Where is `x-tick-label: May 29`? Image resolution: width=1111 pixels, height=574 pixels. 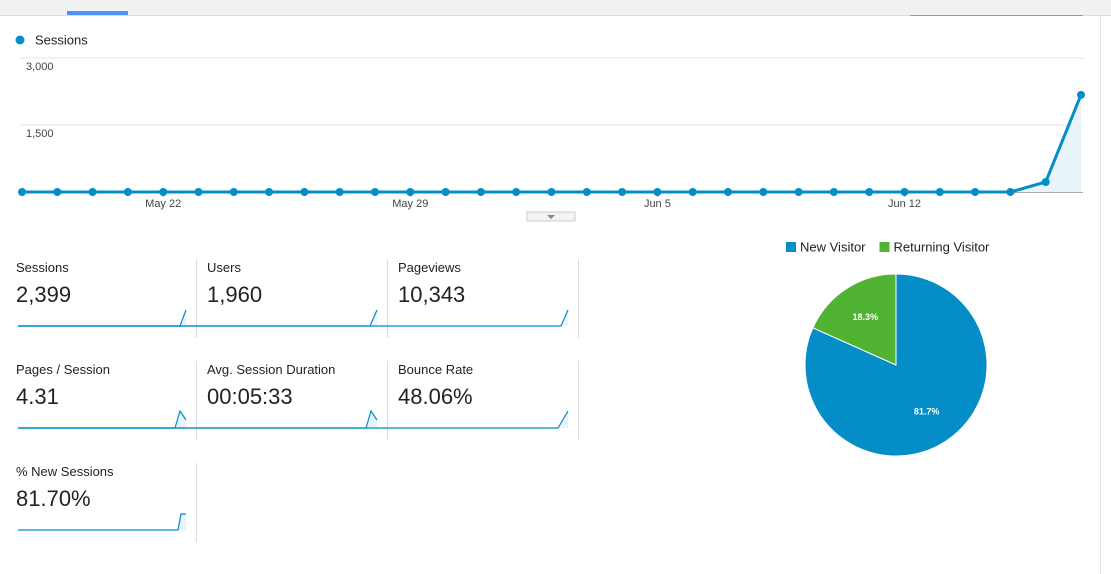
x-tick-label: May 29 is located at coordinates (410, 204).